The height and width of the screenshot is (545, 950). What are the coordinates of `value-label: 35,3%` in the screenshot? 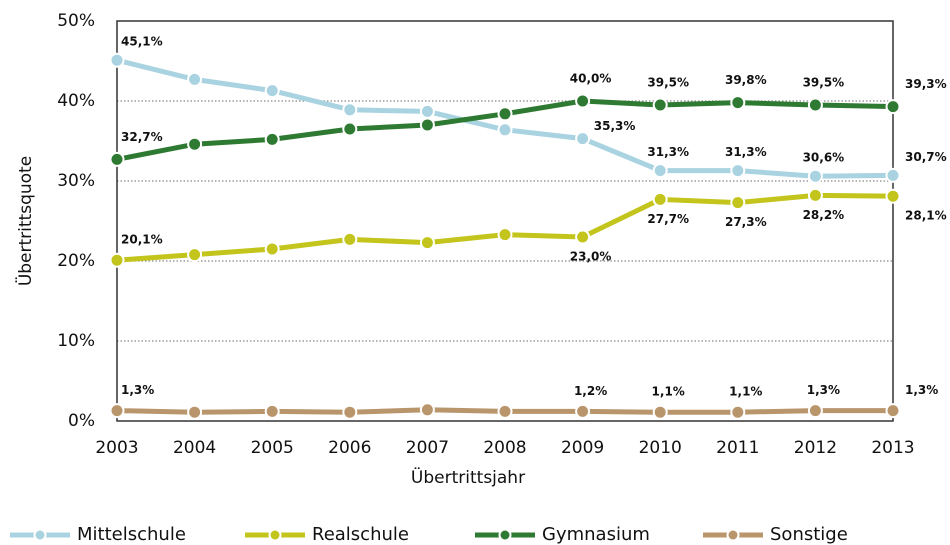 It's located at (615, 126).